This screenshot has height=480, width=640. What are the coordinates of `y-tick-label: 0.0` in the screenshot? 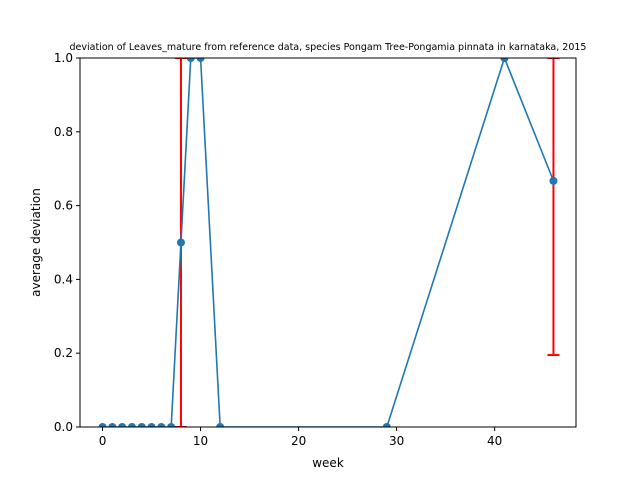 It's located at (63, 427).